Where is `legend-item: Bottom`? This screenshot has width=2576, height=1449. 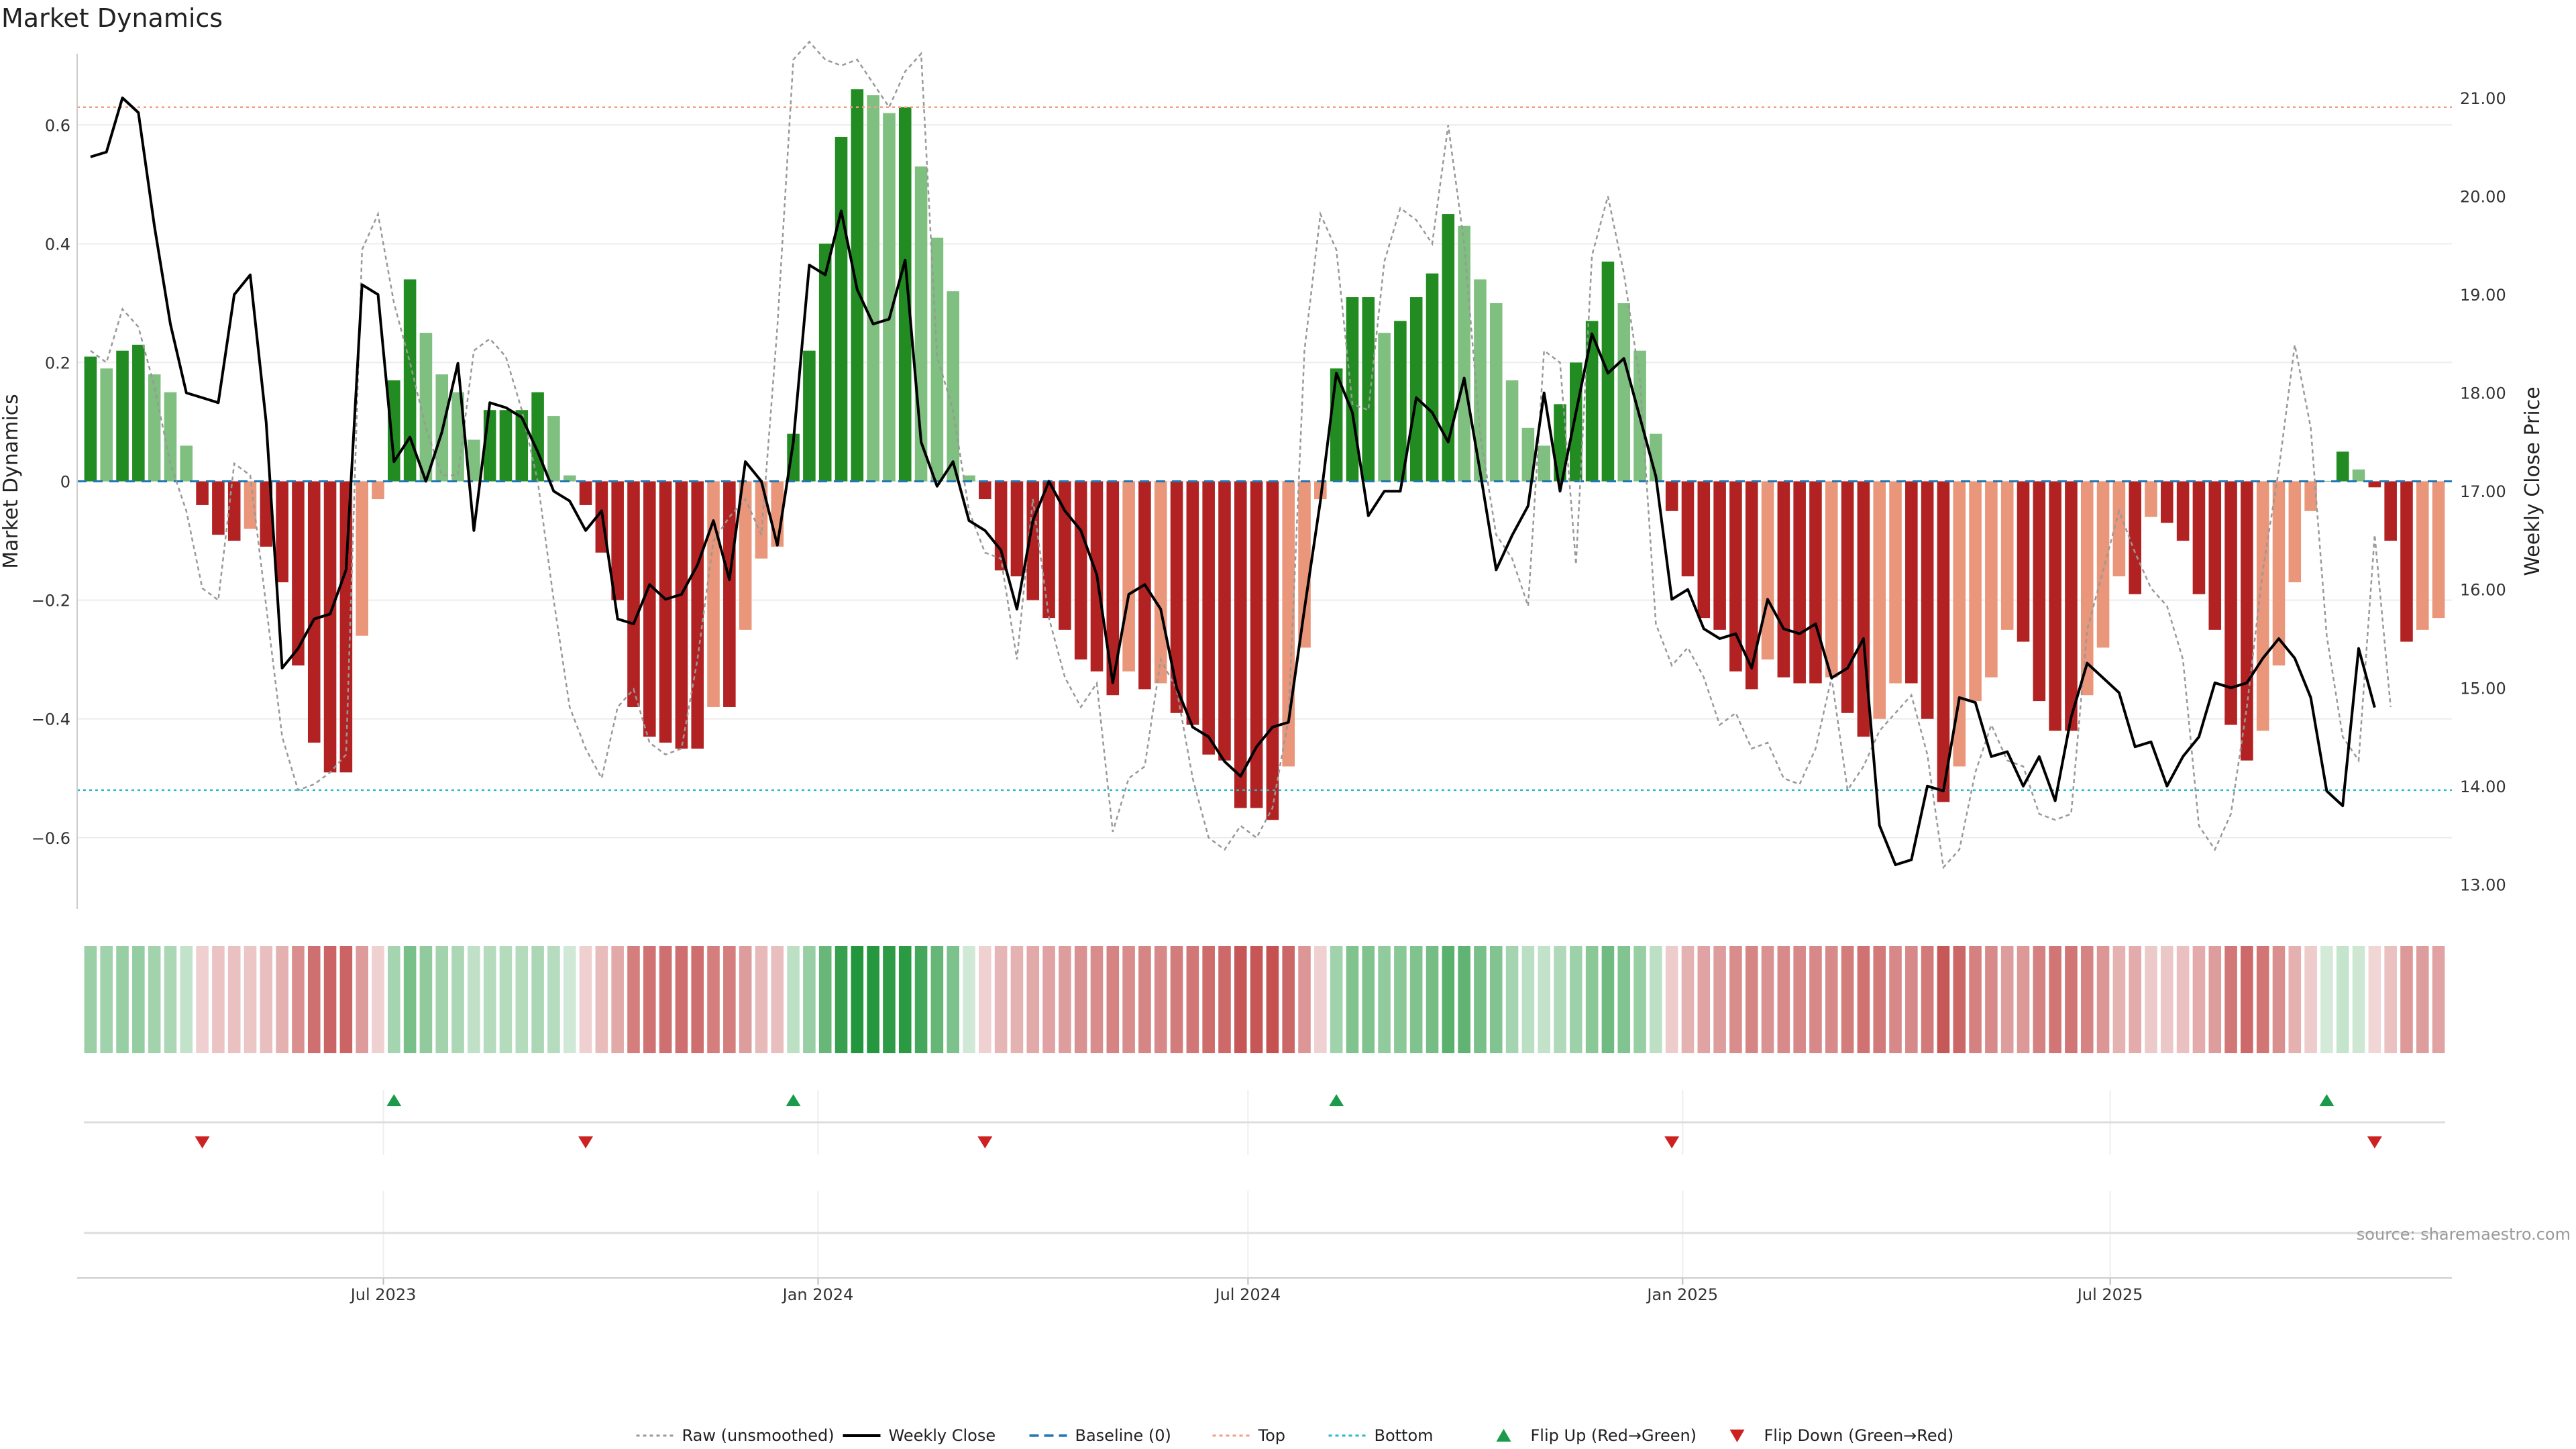 legend-item: Bottom is located at coordinates (1381, 1435).